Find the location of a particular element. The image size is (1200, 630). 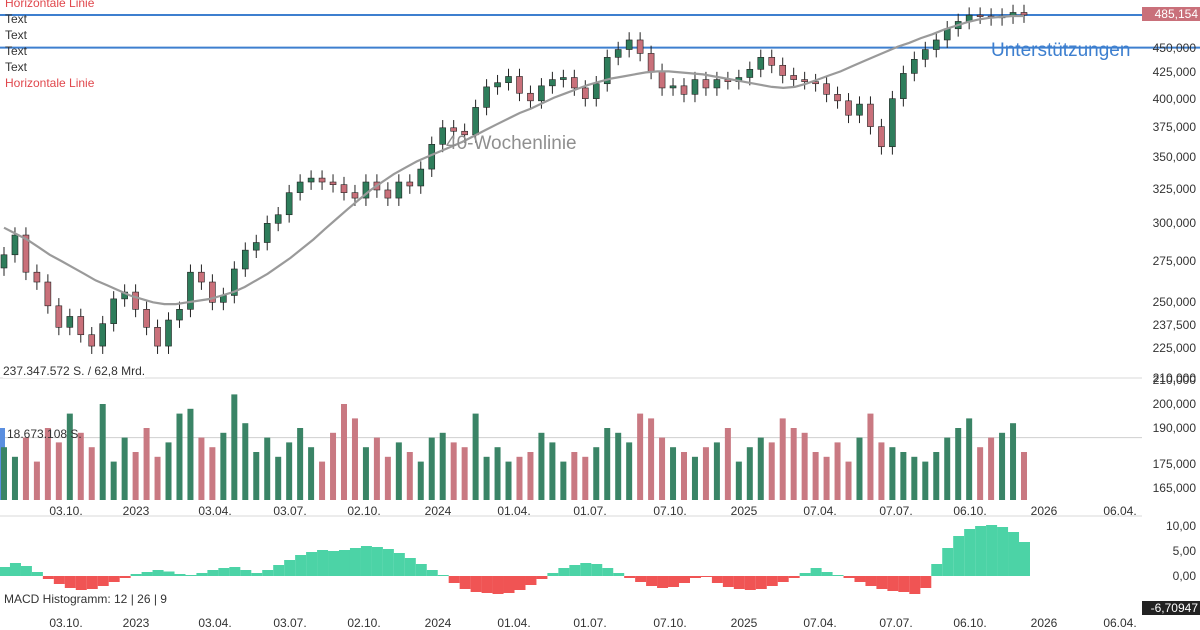

macd-x-tick-6: 01.04. is located at coordinates (514, 623).